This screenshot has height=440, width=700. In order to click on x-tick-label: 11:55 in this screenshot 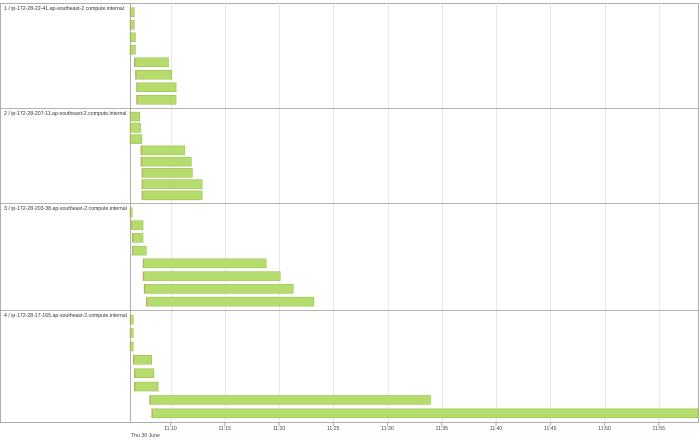, I will do `click(658, 429)`.